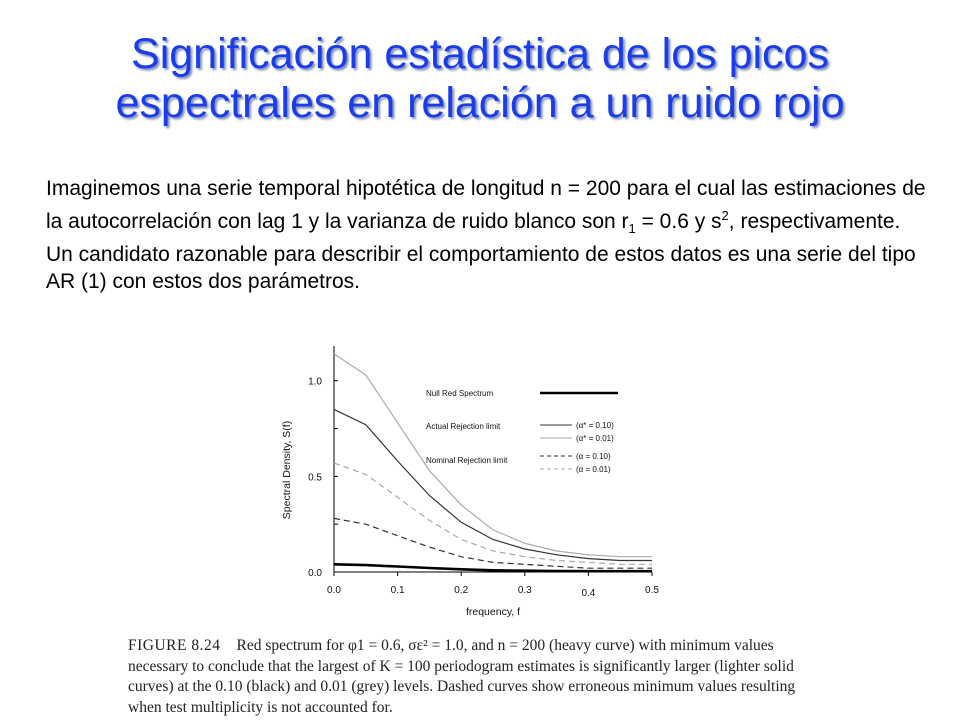 The height and width of the screenshot is (720, 960). What do you see at coordinates (459, 393) in the screenshot?
I see `legend-header-null: Null Red Spectrum` at bounding box center [459, 393].